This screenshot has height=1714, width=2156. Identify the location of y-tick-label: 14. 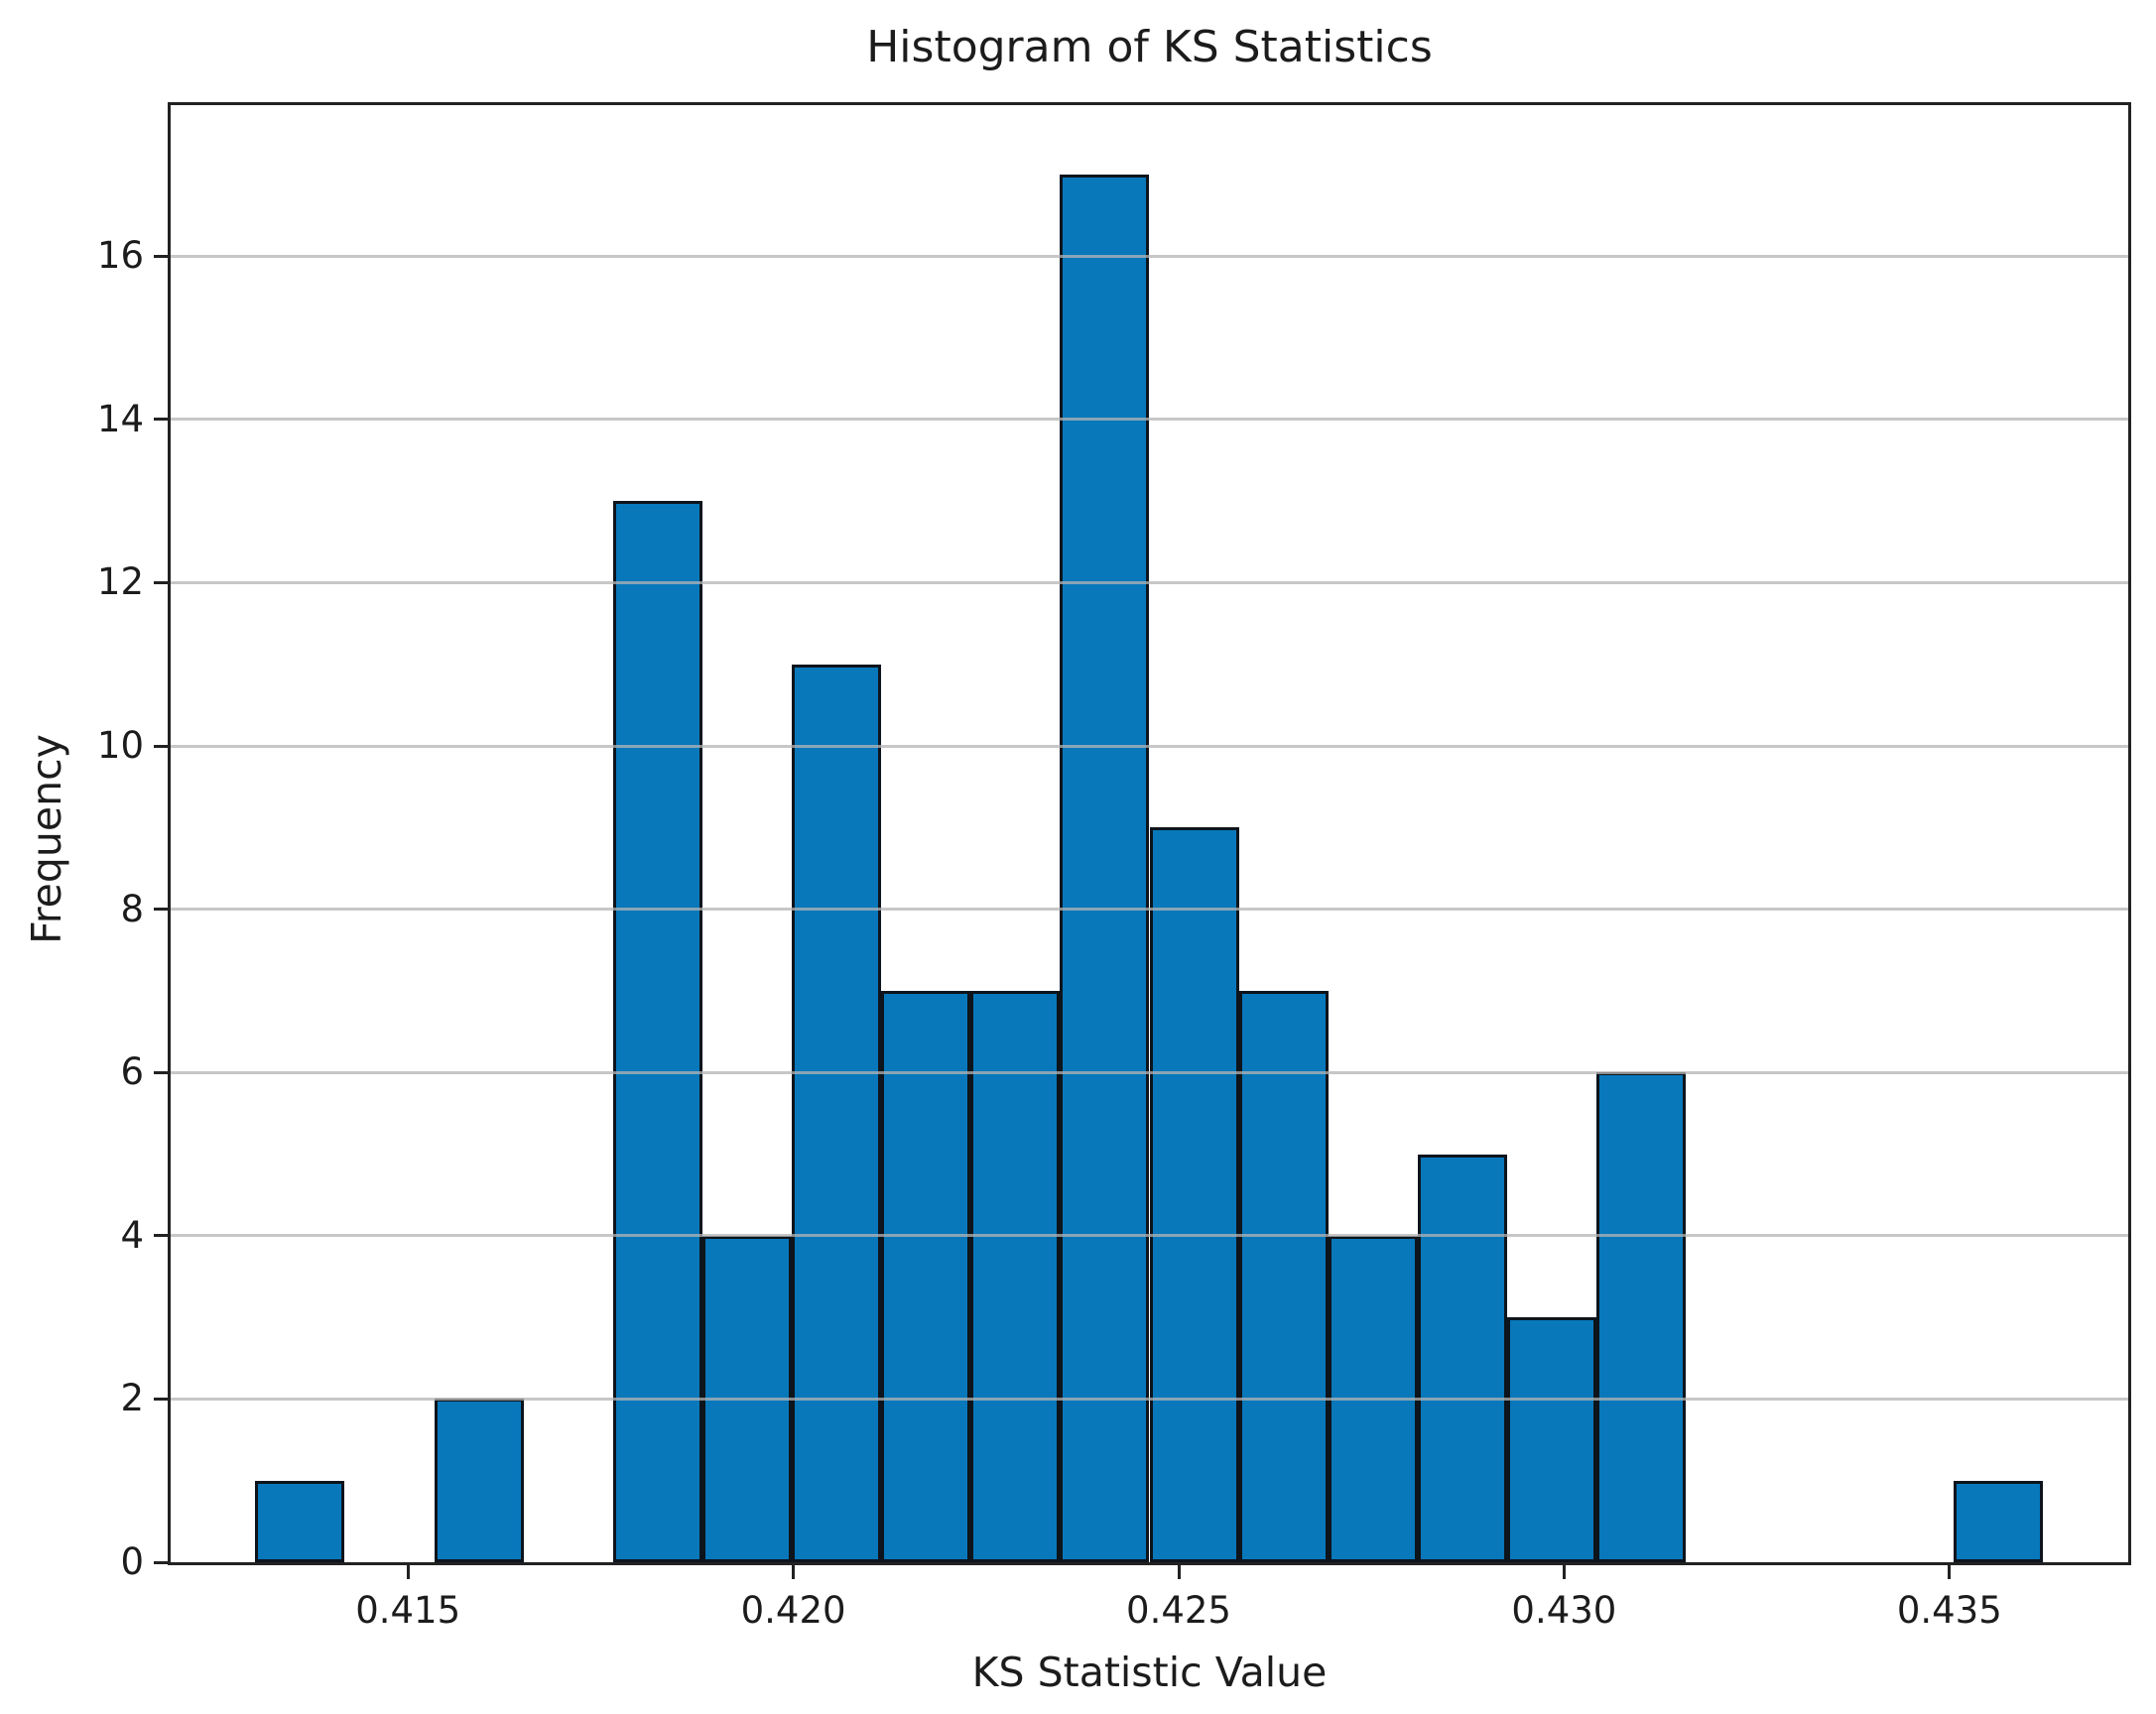
(120, 418).